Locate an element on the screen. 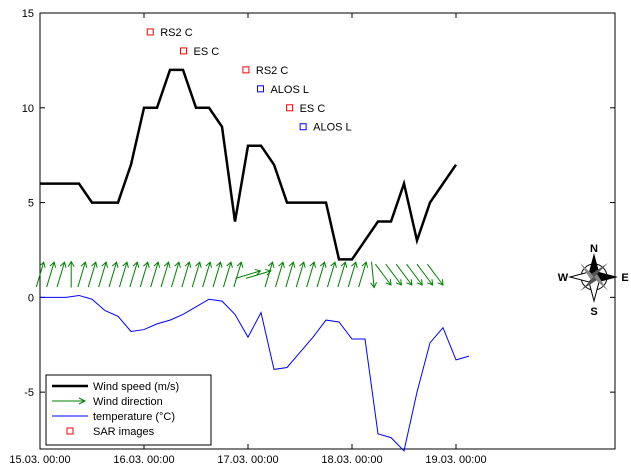  wind-direction-series is located at coordinates (239, 274).